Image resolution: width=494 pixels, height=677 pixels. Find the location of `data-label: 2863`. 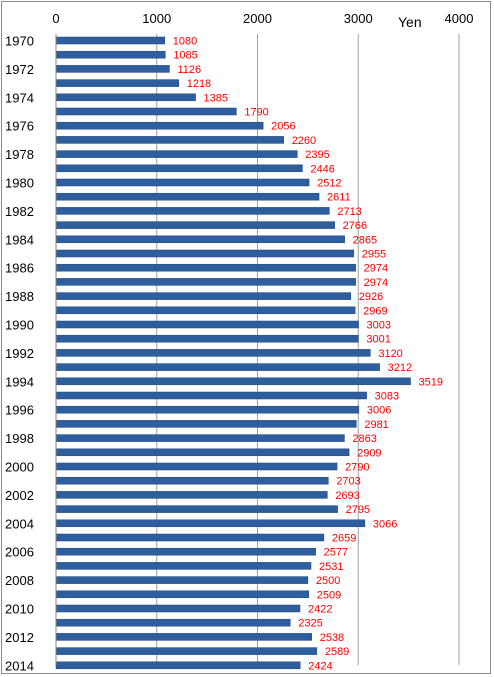

data-label: 2863 is located at coordinates (364, 439).